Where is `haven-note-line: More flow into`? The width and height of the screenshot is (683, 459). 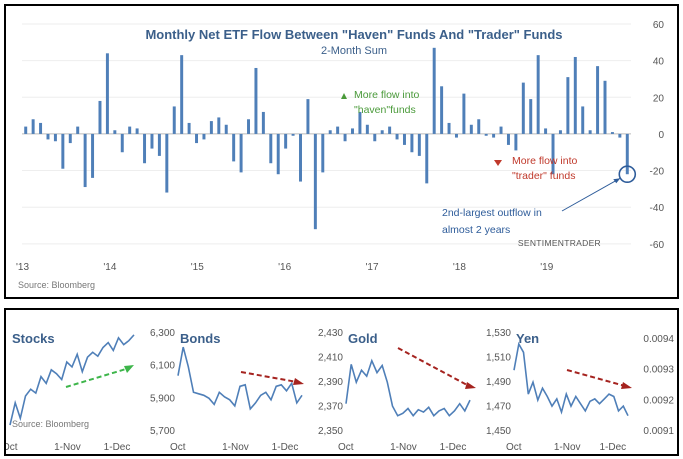 haven-note-line: More flow into is located at coordinates (387, 95).